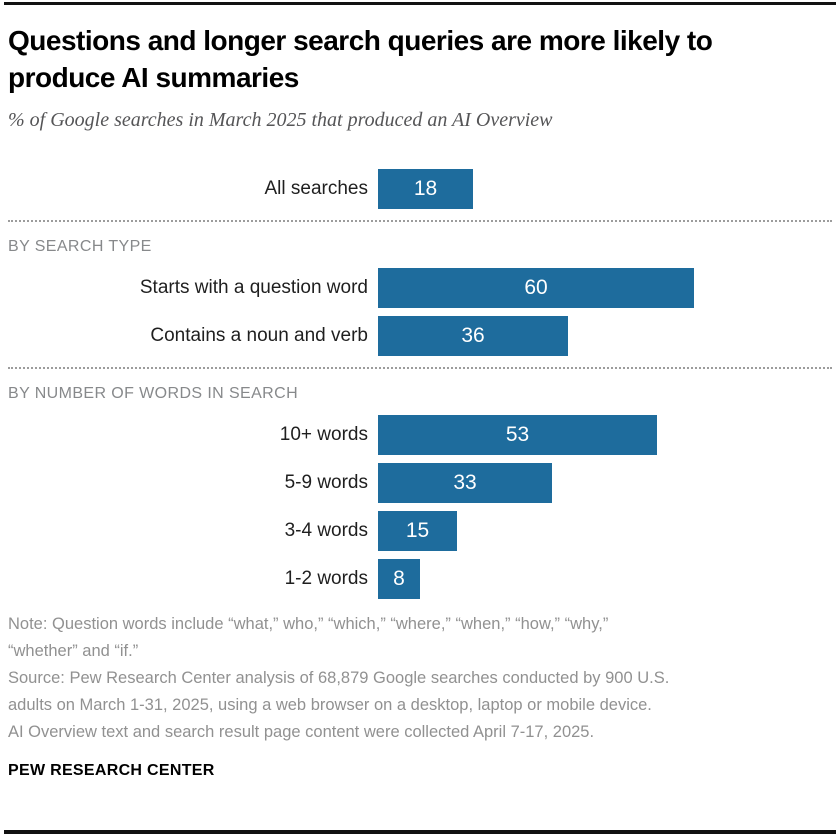 The image size is (840, 840). I want to click on bar: 33, so click(465, 483).